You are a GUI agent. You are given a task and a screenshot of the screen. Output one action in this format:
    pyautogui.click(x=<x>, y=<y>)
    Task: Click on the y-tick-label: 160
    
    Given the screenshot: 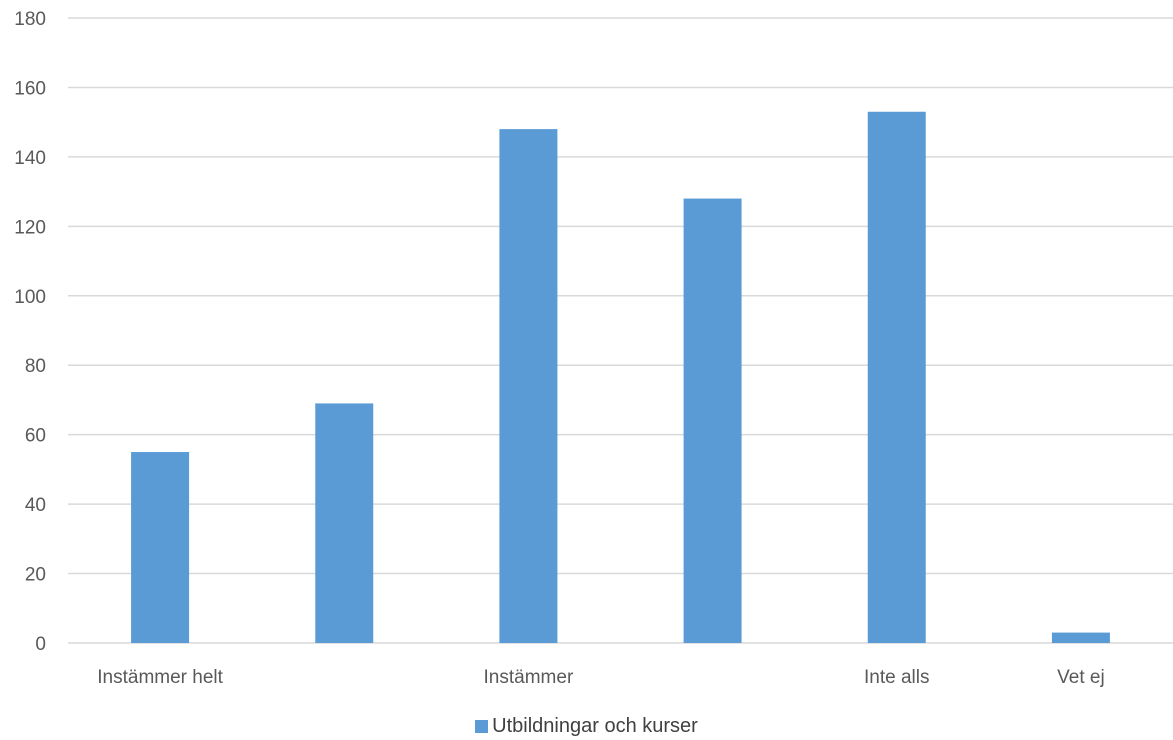 What is the action you would take?
    pyautogui.click(x=30, y=88)
    